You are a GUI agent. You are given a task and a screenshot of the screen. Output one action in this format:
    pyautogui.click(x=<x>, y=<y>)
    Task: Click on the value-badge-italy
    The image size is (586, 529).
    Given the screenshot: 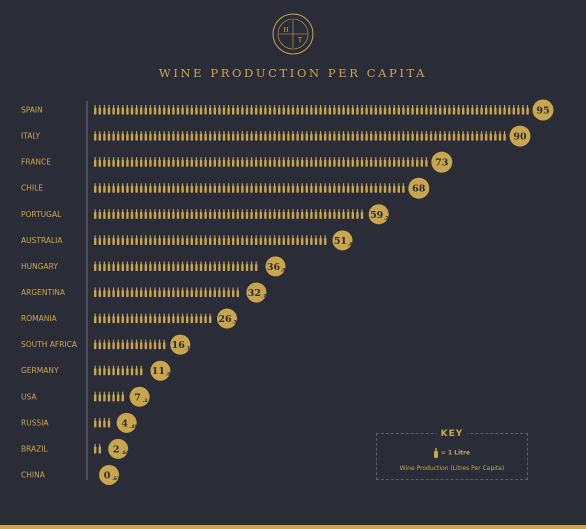 What is the action you would take?
    pyautogui.click(x=520, y=136)
    